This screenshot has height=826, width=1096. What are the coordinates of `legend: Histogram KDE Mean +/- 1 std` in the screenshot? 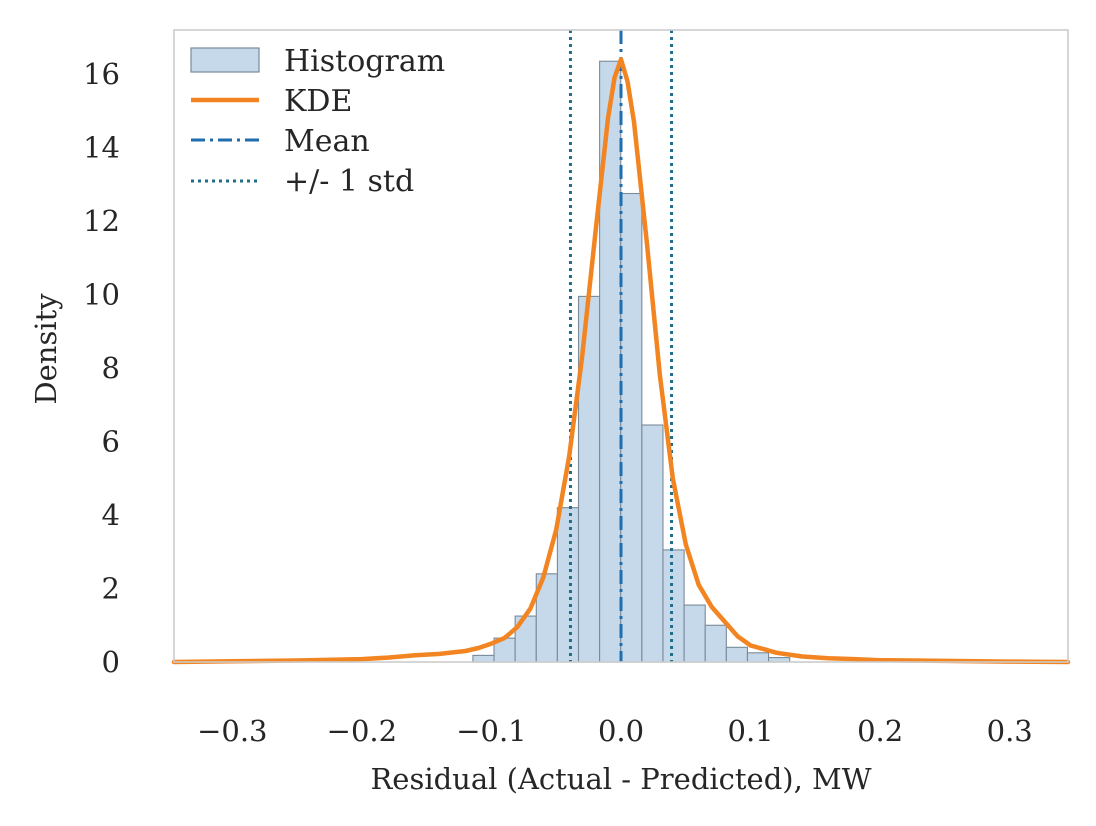 It's located at (317, 121).